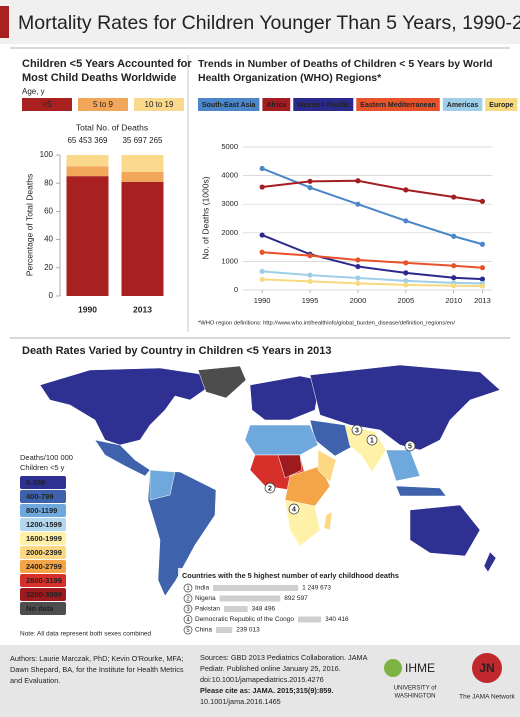 The height and width of the screenshot is (717, 520). I want to click on legend-label: Eastern Mediterranean, so click(397, 105).